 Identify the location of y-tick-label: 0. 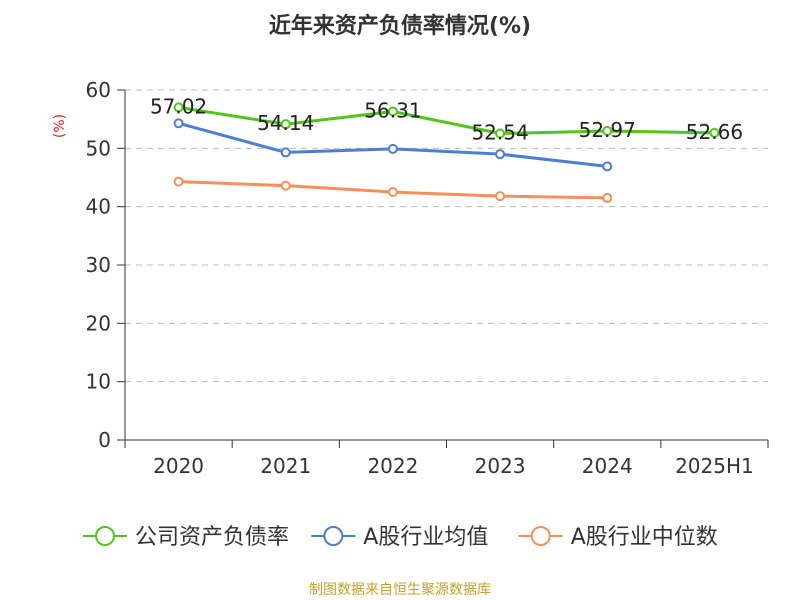
(104, 440).